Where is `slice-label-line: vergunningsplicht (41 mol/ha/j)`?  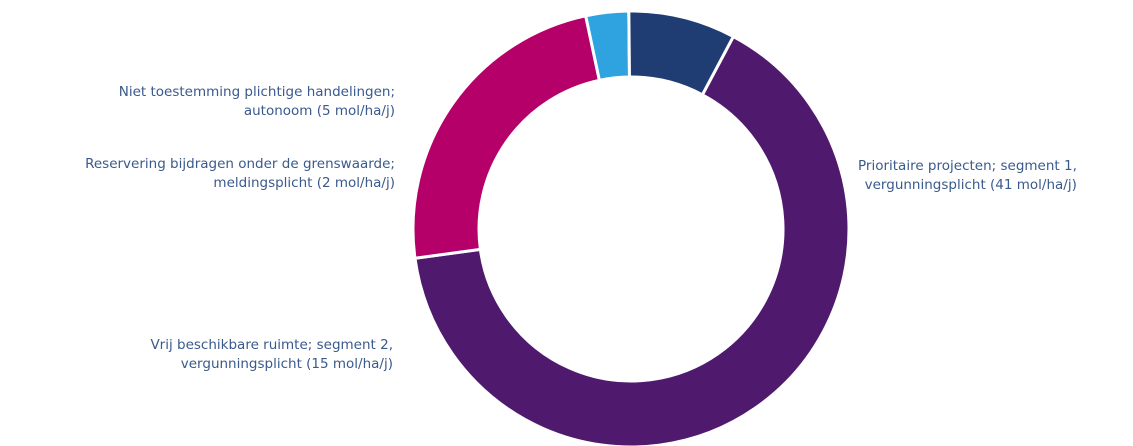 slice-label-line: vergunningsplicht (41 mol/ha/j) is located at coordinates (970, 185).